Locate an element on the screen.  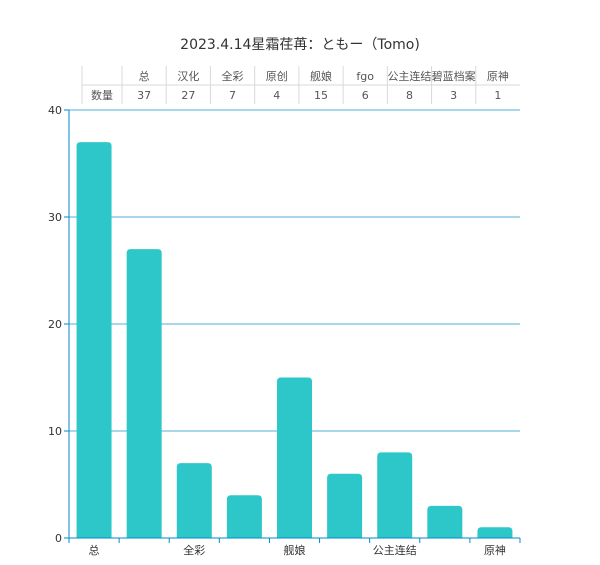
chart-title: 2023.4.14星霜荏苒：ともー（Tomo) is located at coordinates (300, 45).